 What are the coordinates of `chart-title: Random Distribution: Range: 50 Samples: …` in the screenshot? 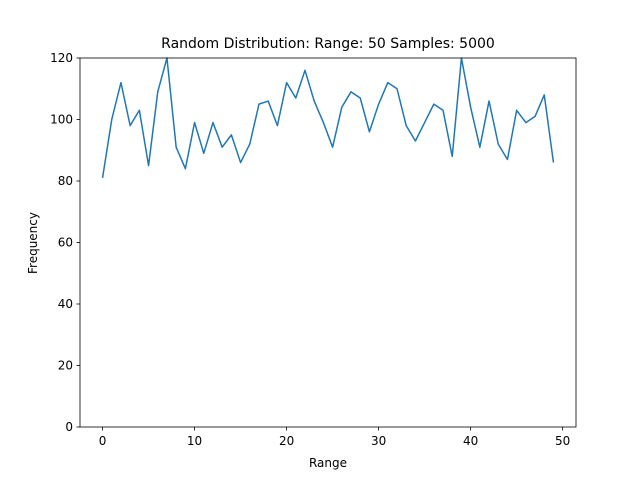 It's located at (328, 44).